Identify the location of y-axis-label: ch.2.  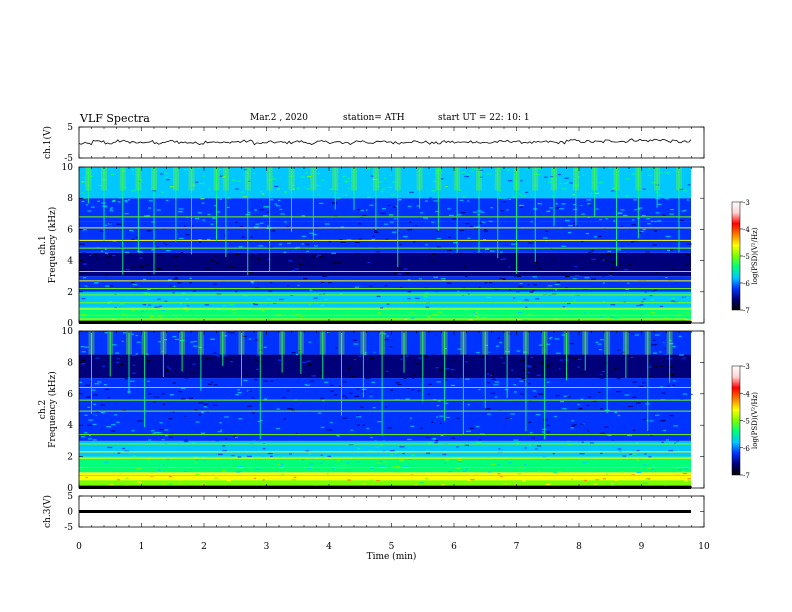
(43, 409).